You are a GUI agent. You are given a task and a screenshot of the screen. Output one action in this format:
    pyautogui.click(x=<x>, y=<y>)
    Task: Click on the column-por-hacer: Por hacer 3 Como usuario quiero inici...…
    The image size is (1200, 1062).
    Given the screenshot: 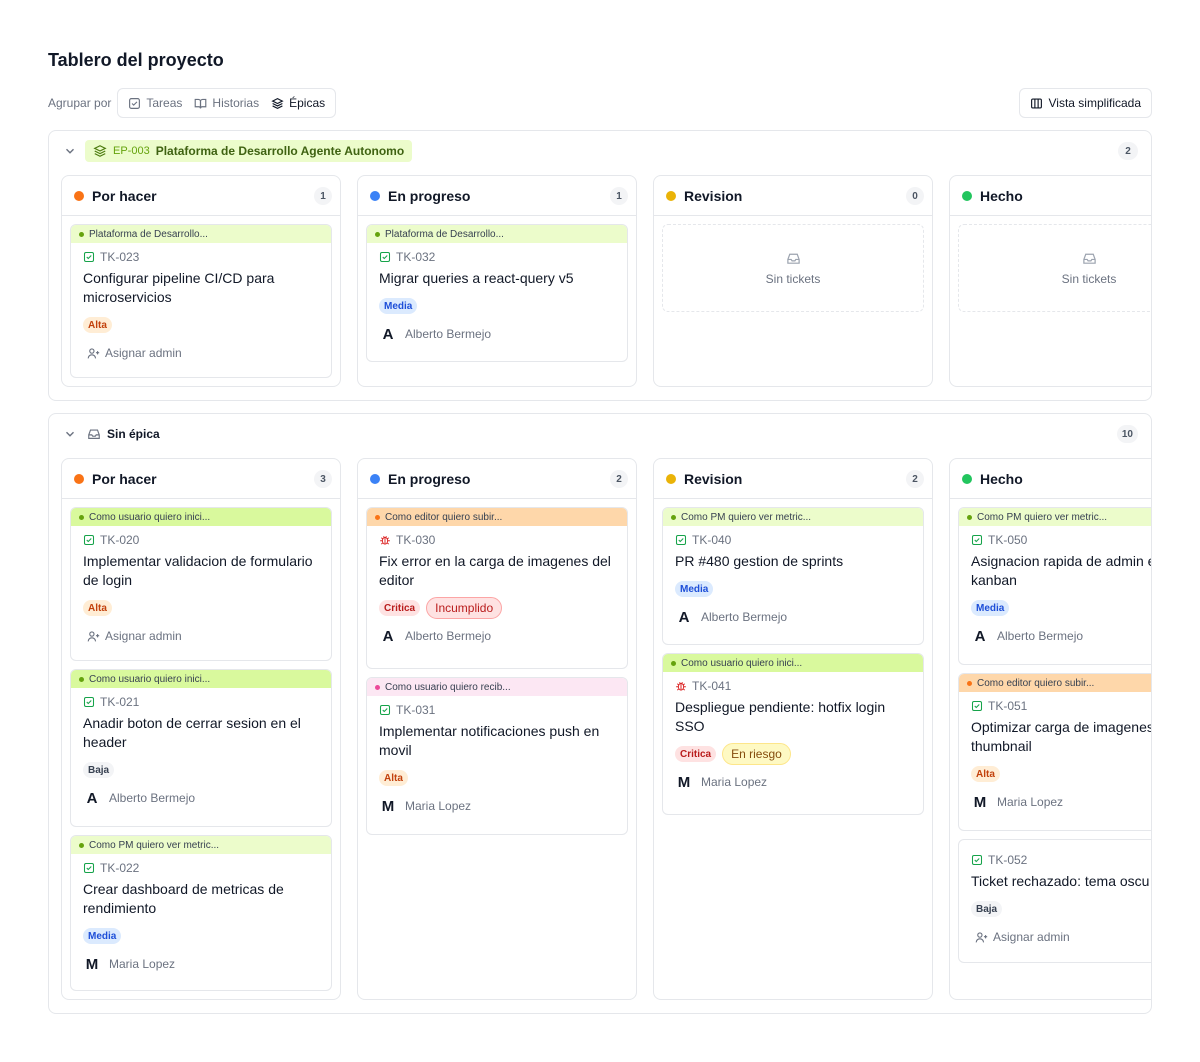 What is the action you would take?
    pyautogui.click(x=201, y=729)
    